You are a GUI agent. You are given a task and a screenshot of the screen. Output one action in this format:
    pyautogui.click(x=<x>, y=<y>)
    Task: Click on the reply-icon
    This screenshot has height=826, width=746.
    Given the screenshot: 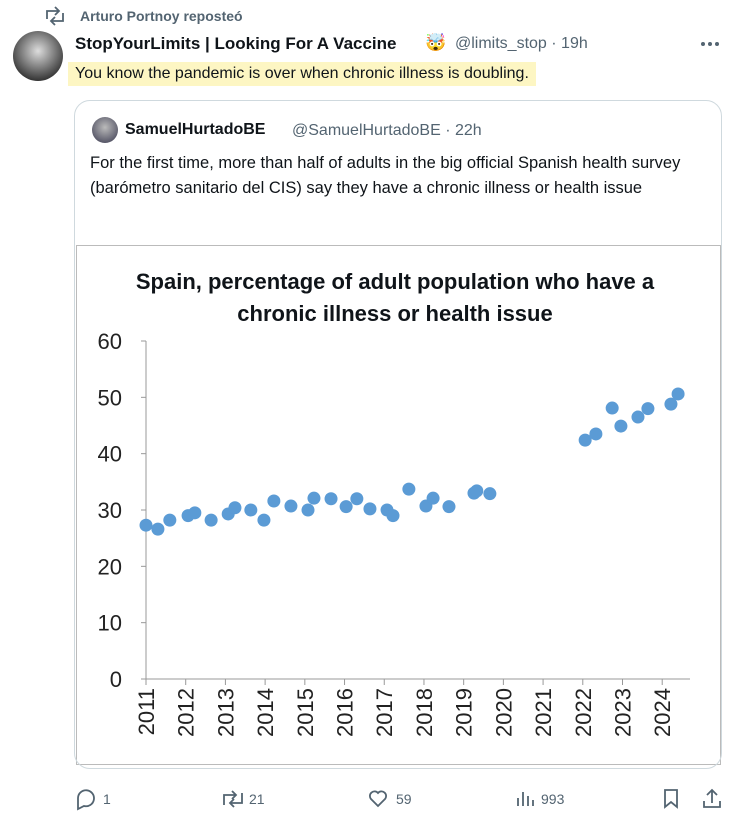 What is the action you would take?
    pyautogui.click(x=86, y=800)
    